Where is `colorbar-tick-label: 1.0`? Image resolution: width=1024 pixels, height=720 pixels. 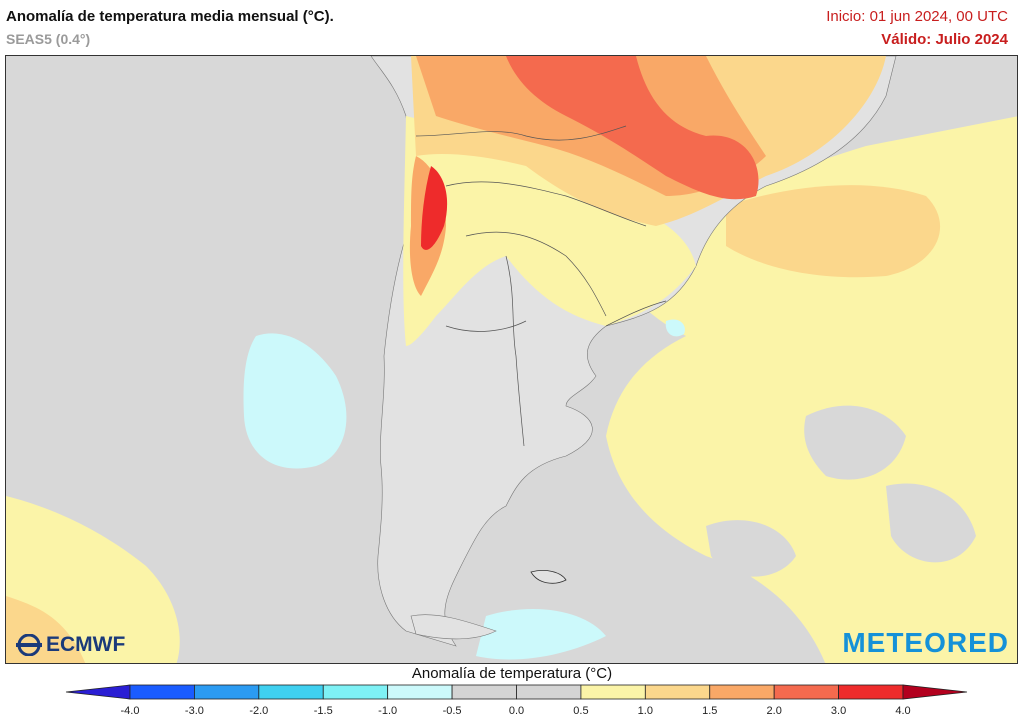 colorbar-tick-label: 1.0 is located at coordinates (645, 711).